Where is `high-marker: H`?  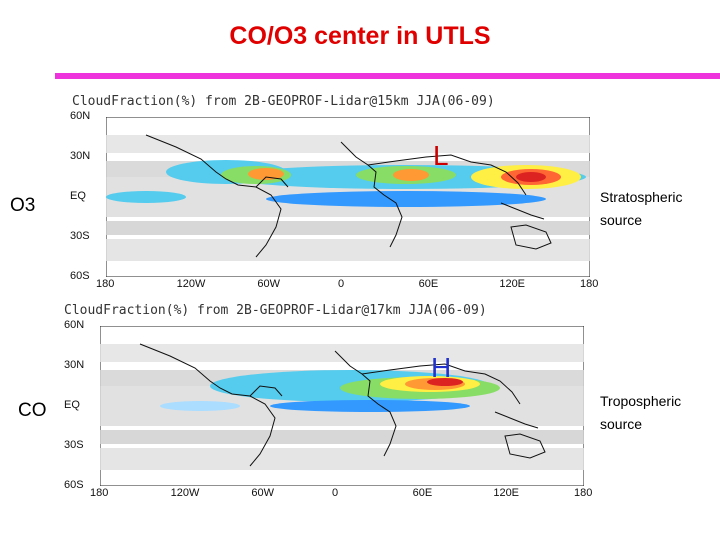
high-marker: H is located at coordinates (441, 367).